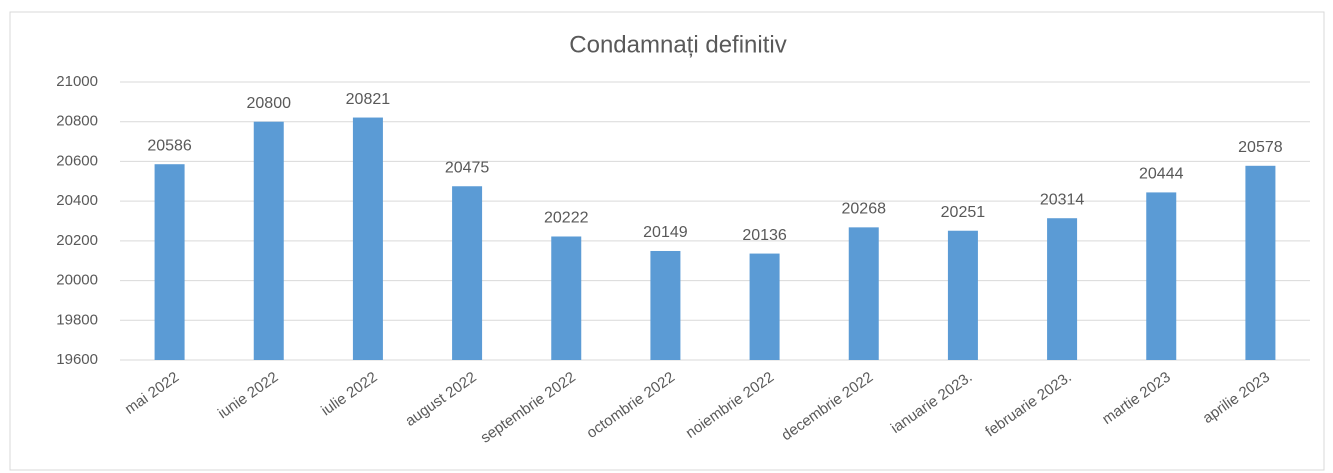 This screenshot has width=1333, height=473. What do you see at coordinates (77, 121) in the screenshot?
I see `y-tick-label: 20800` at bounding box center [77, 121].